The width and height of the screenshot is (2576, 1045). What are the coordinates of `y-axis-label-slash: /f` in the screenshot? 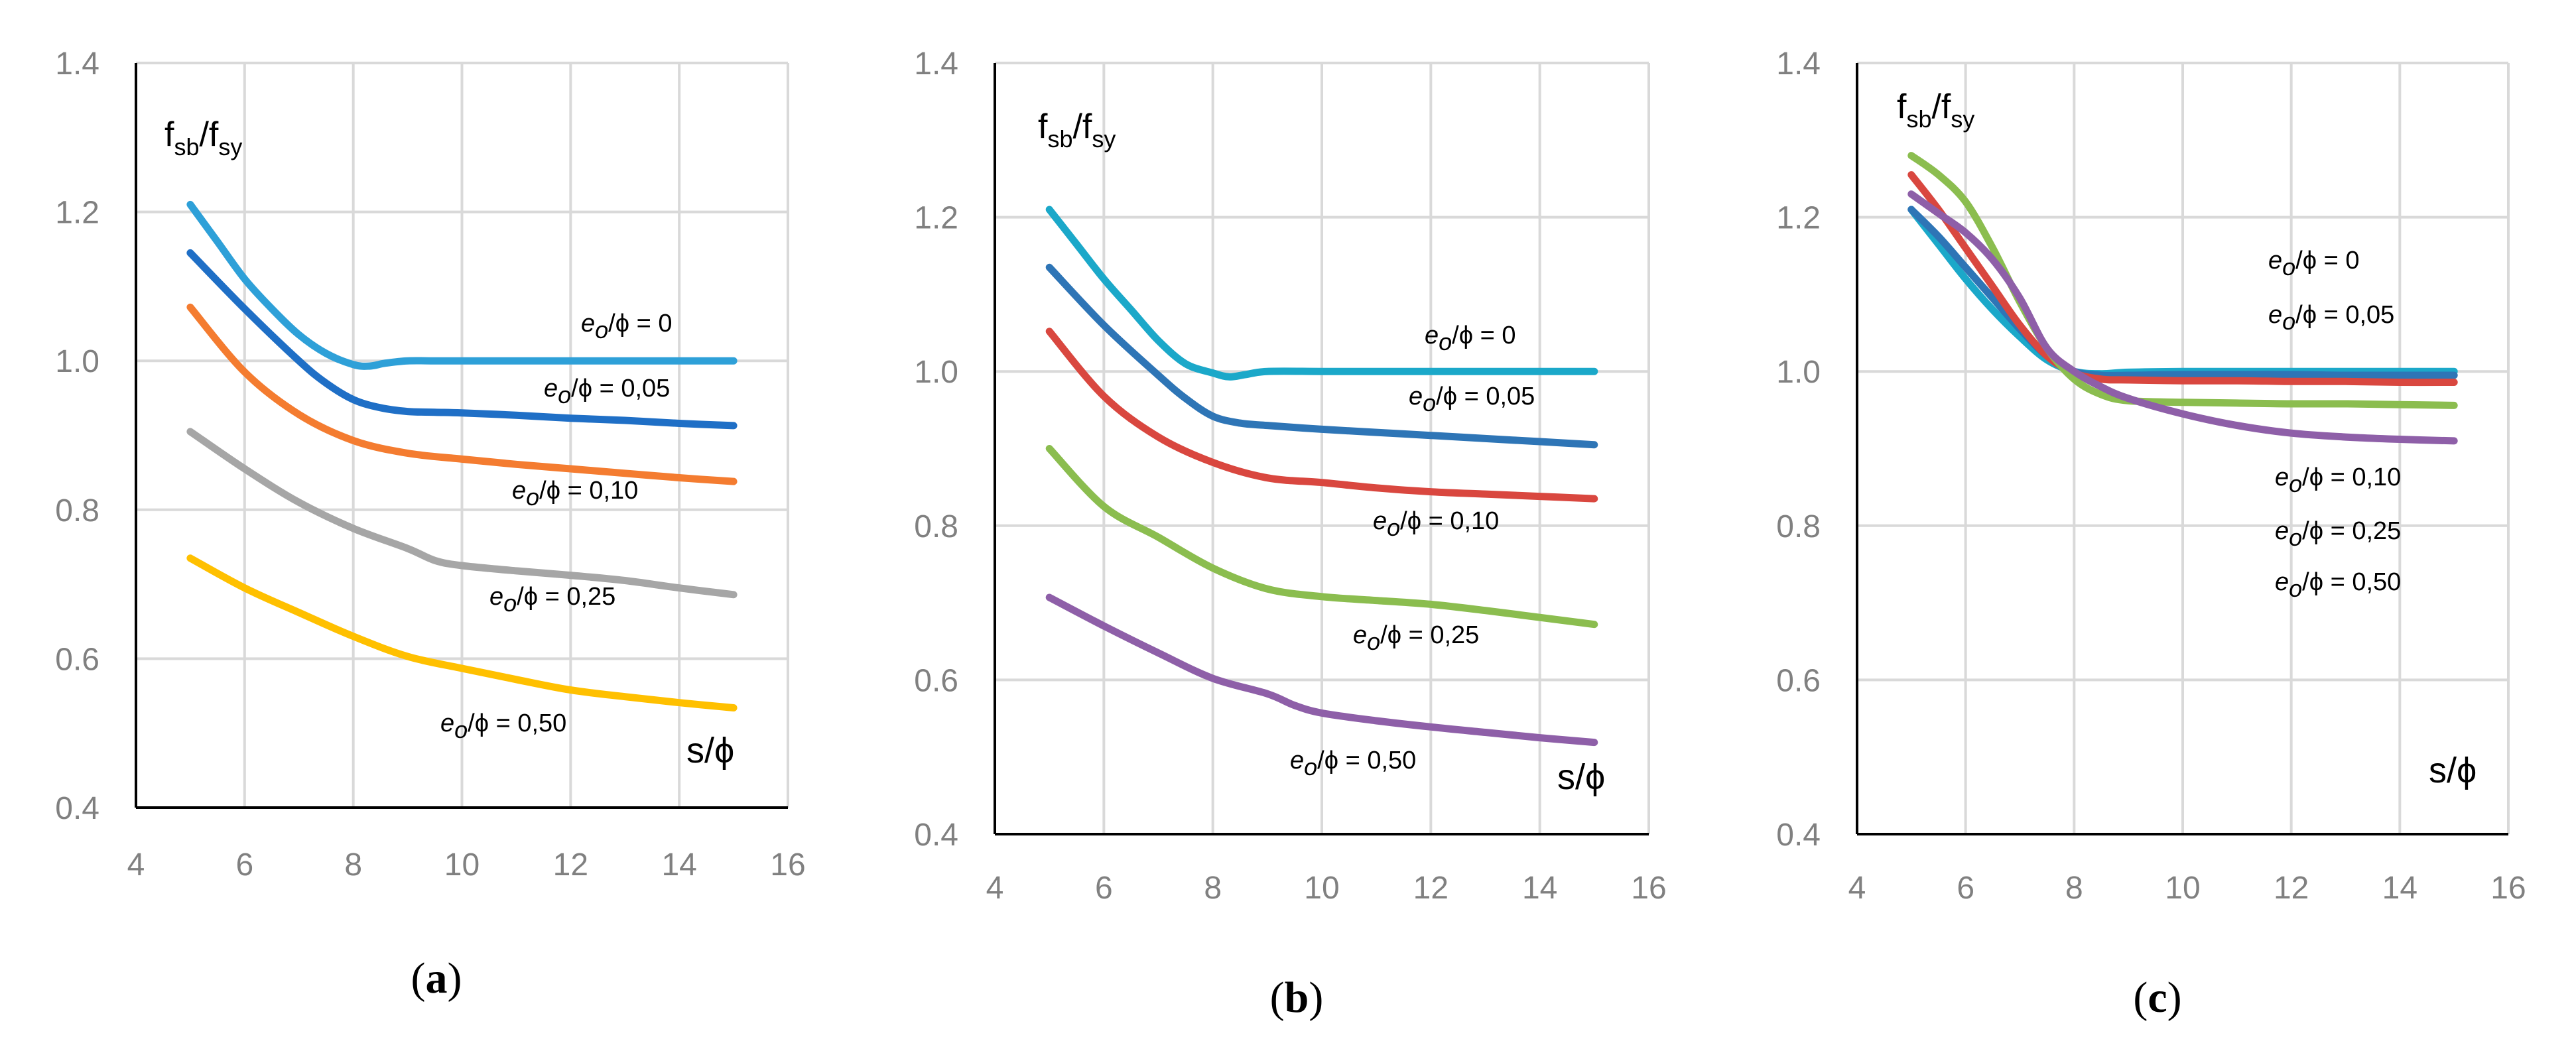 It's located at (209, 134).